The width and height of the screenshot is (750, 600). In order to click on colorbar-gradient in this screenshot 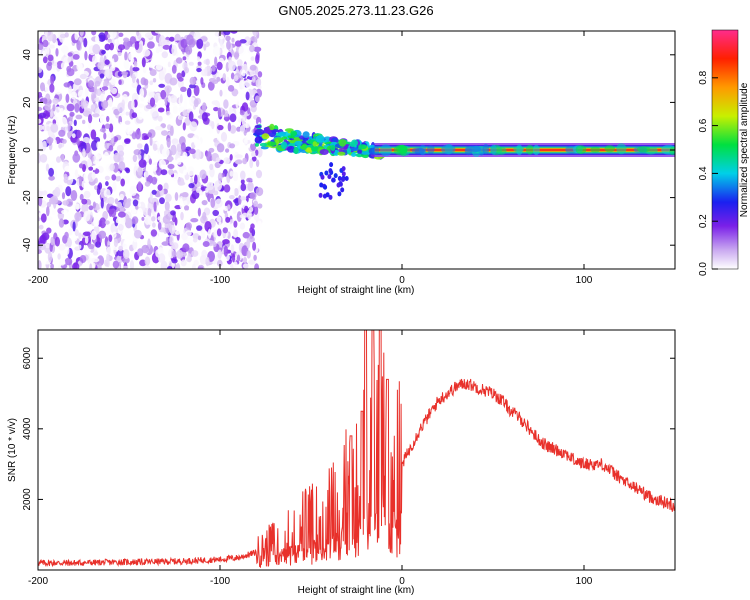, I will do `click(725, 149)`.